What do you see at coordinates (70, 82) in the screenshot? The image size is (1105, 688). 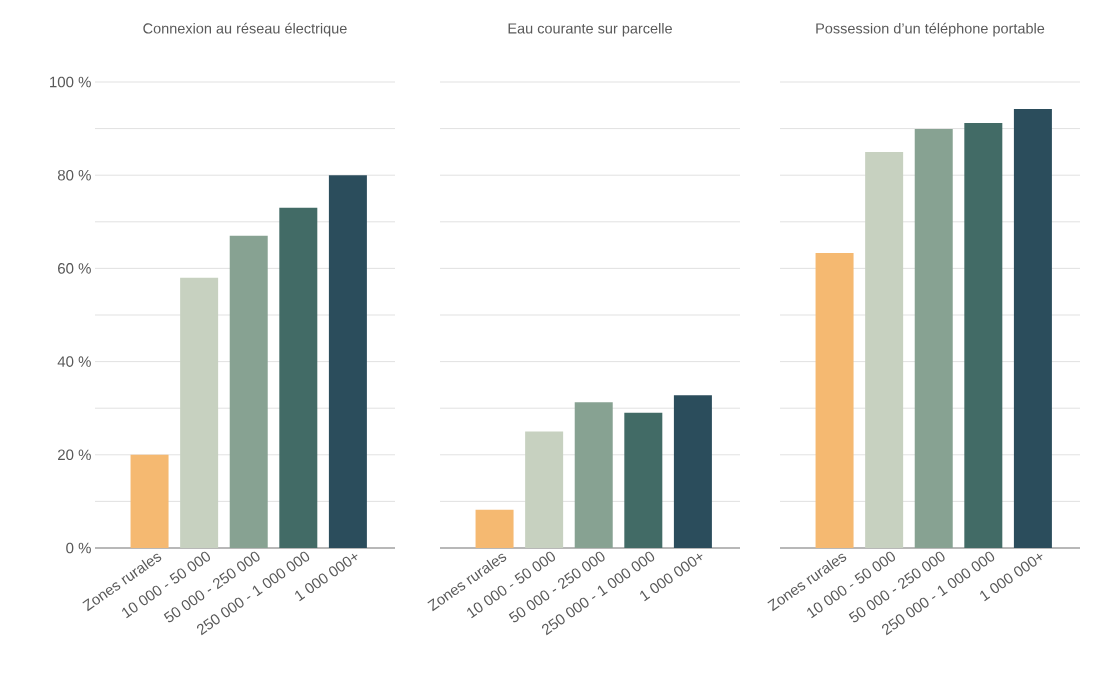 I see `y-tick-label: 100 %` at bounding box center [70, 82].